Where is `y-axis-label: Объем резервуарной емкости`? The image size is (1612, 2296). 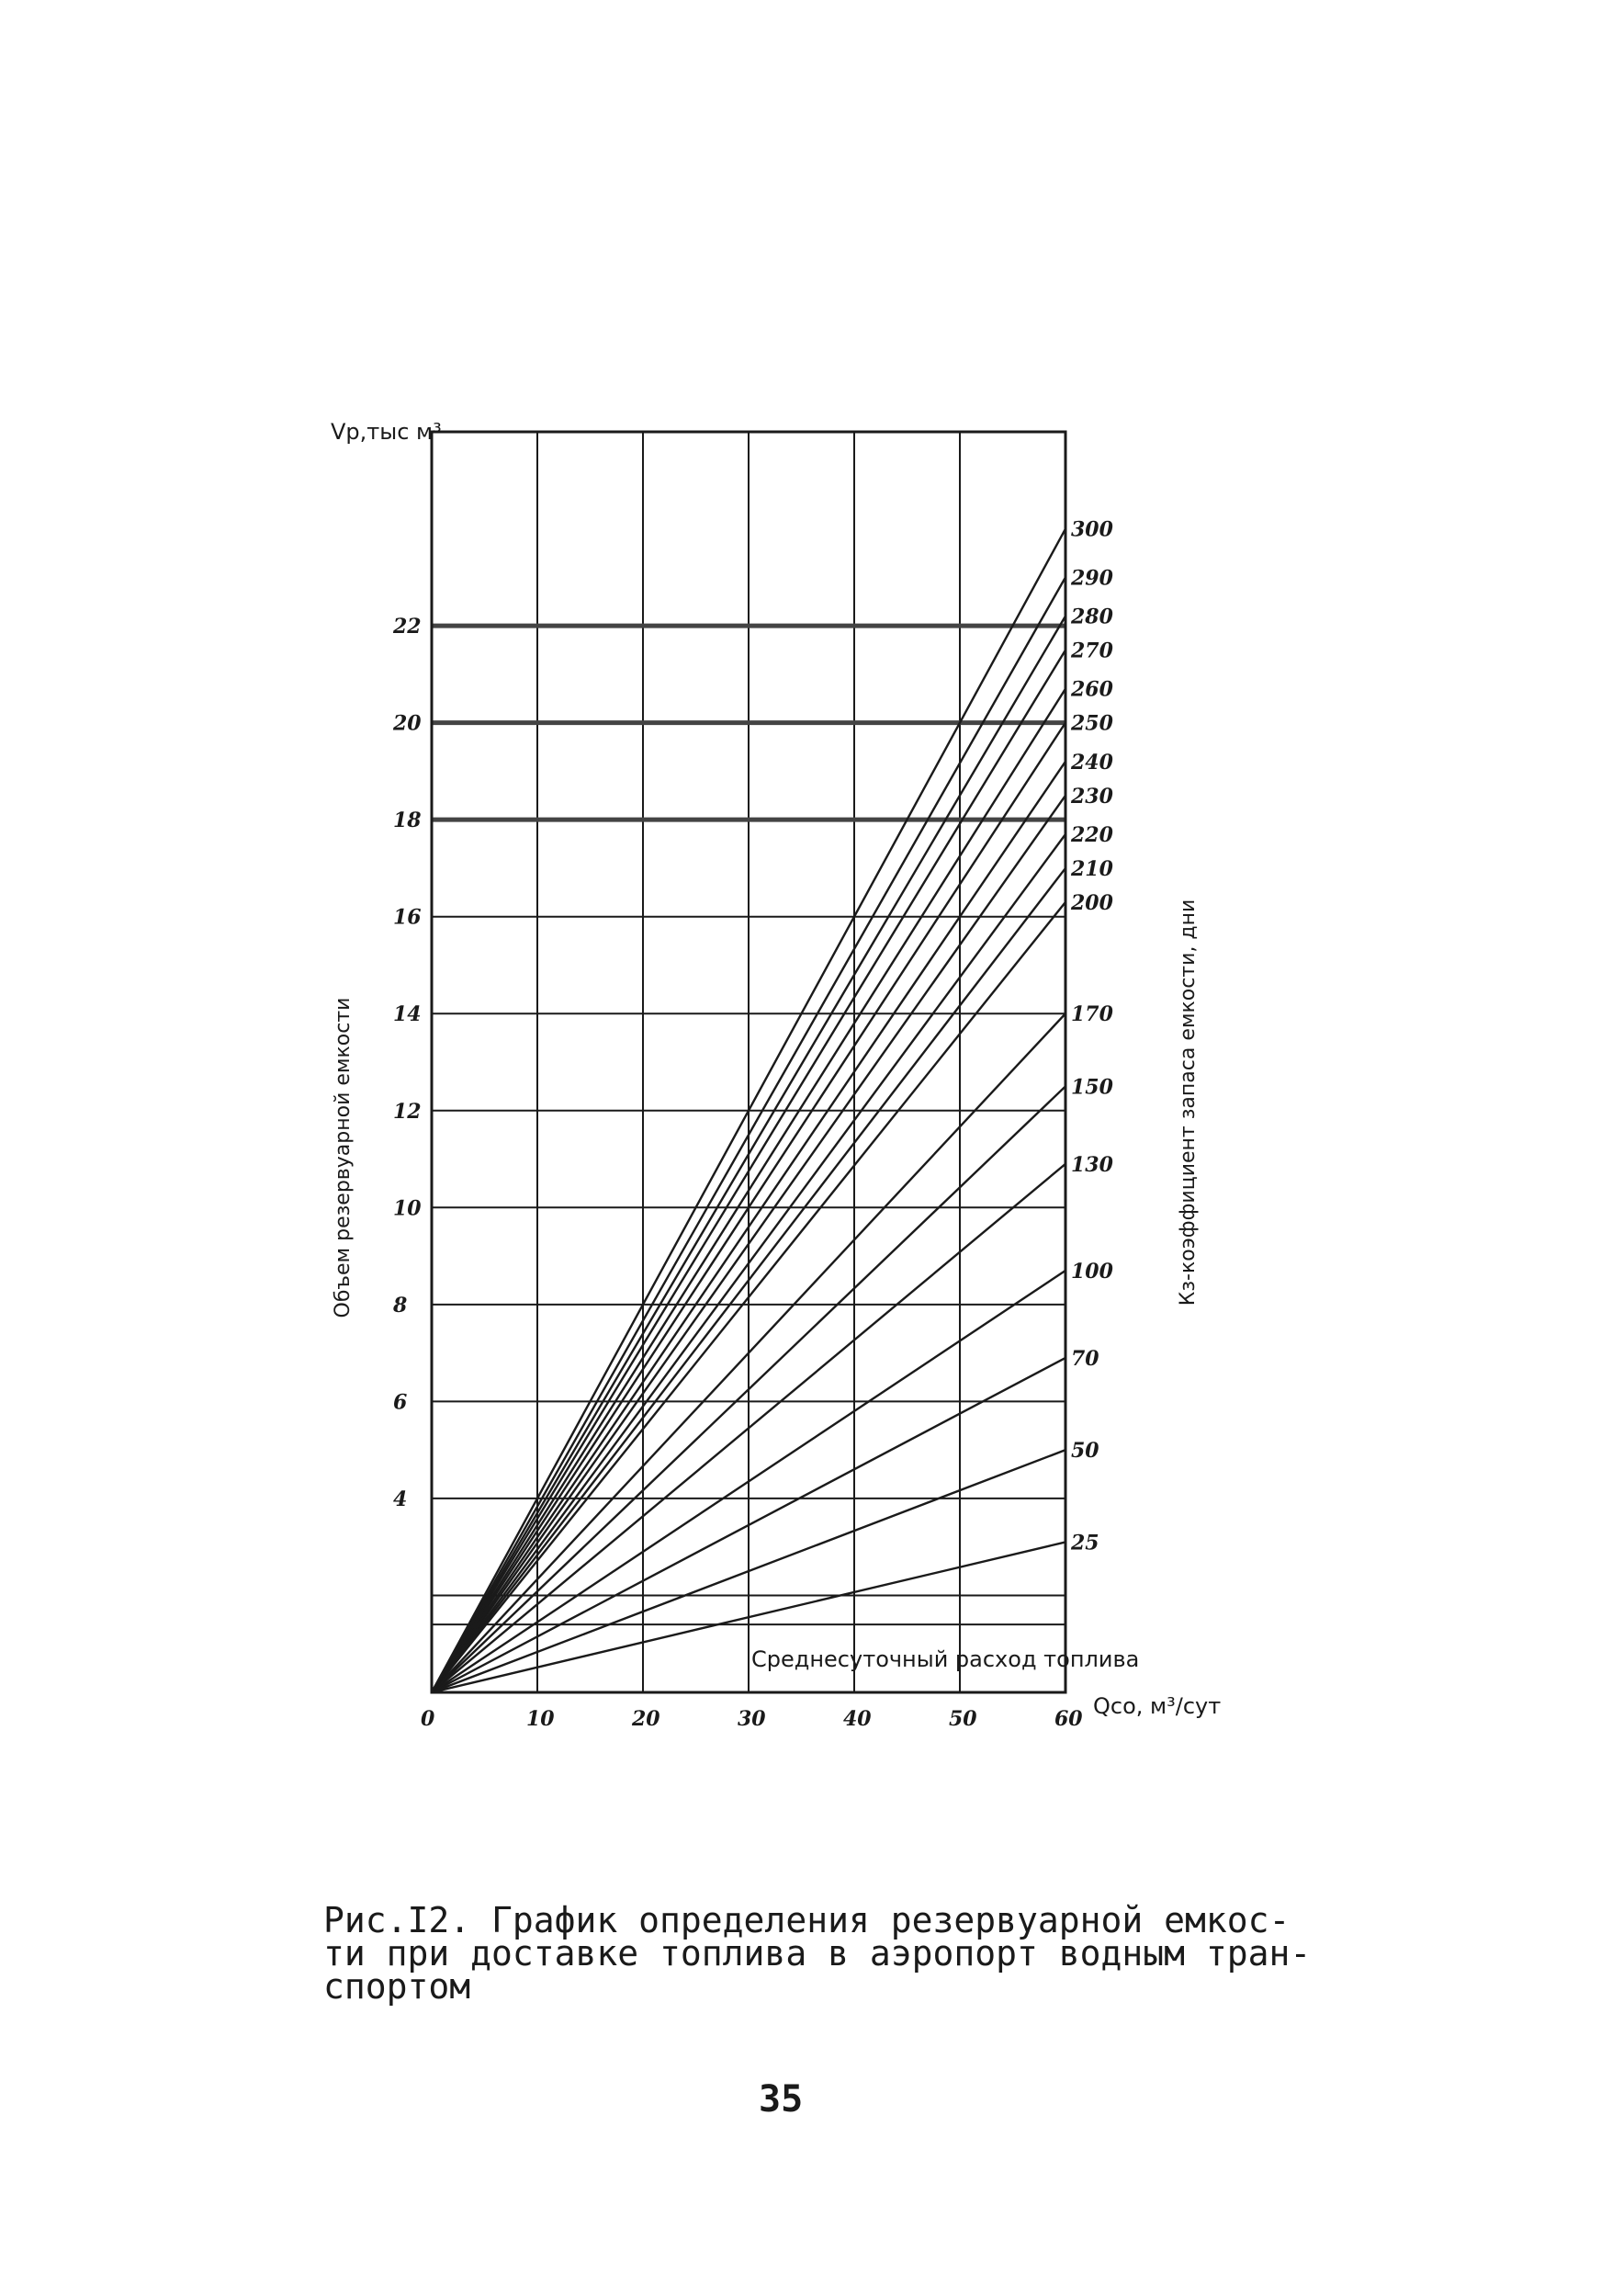 y-axis-label: Объем резервуарной емкости is located at coordinates (343, 1158).